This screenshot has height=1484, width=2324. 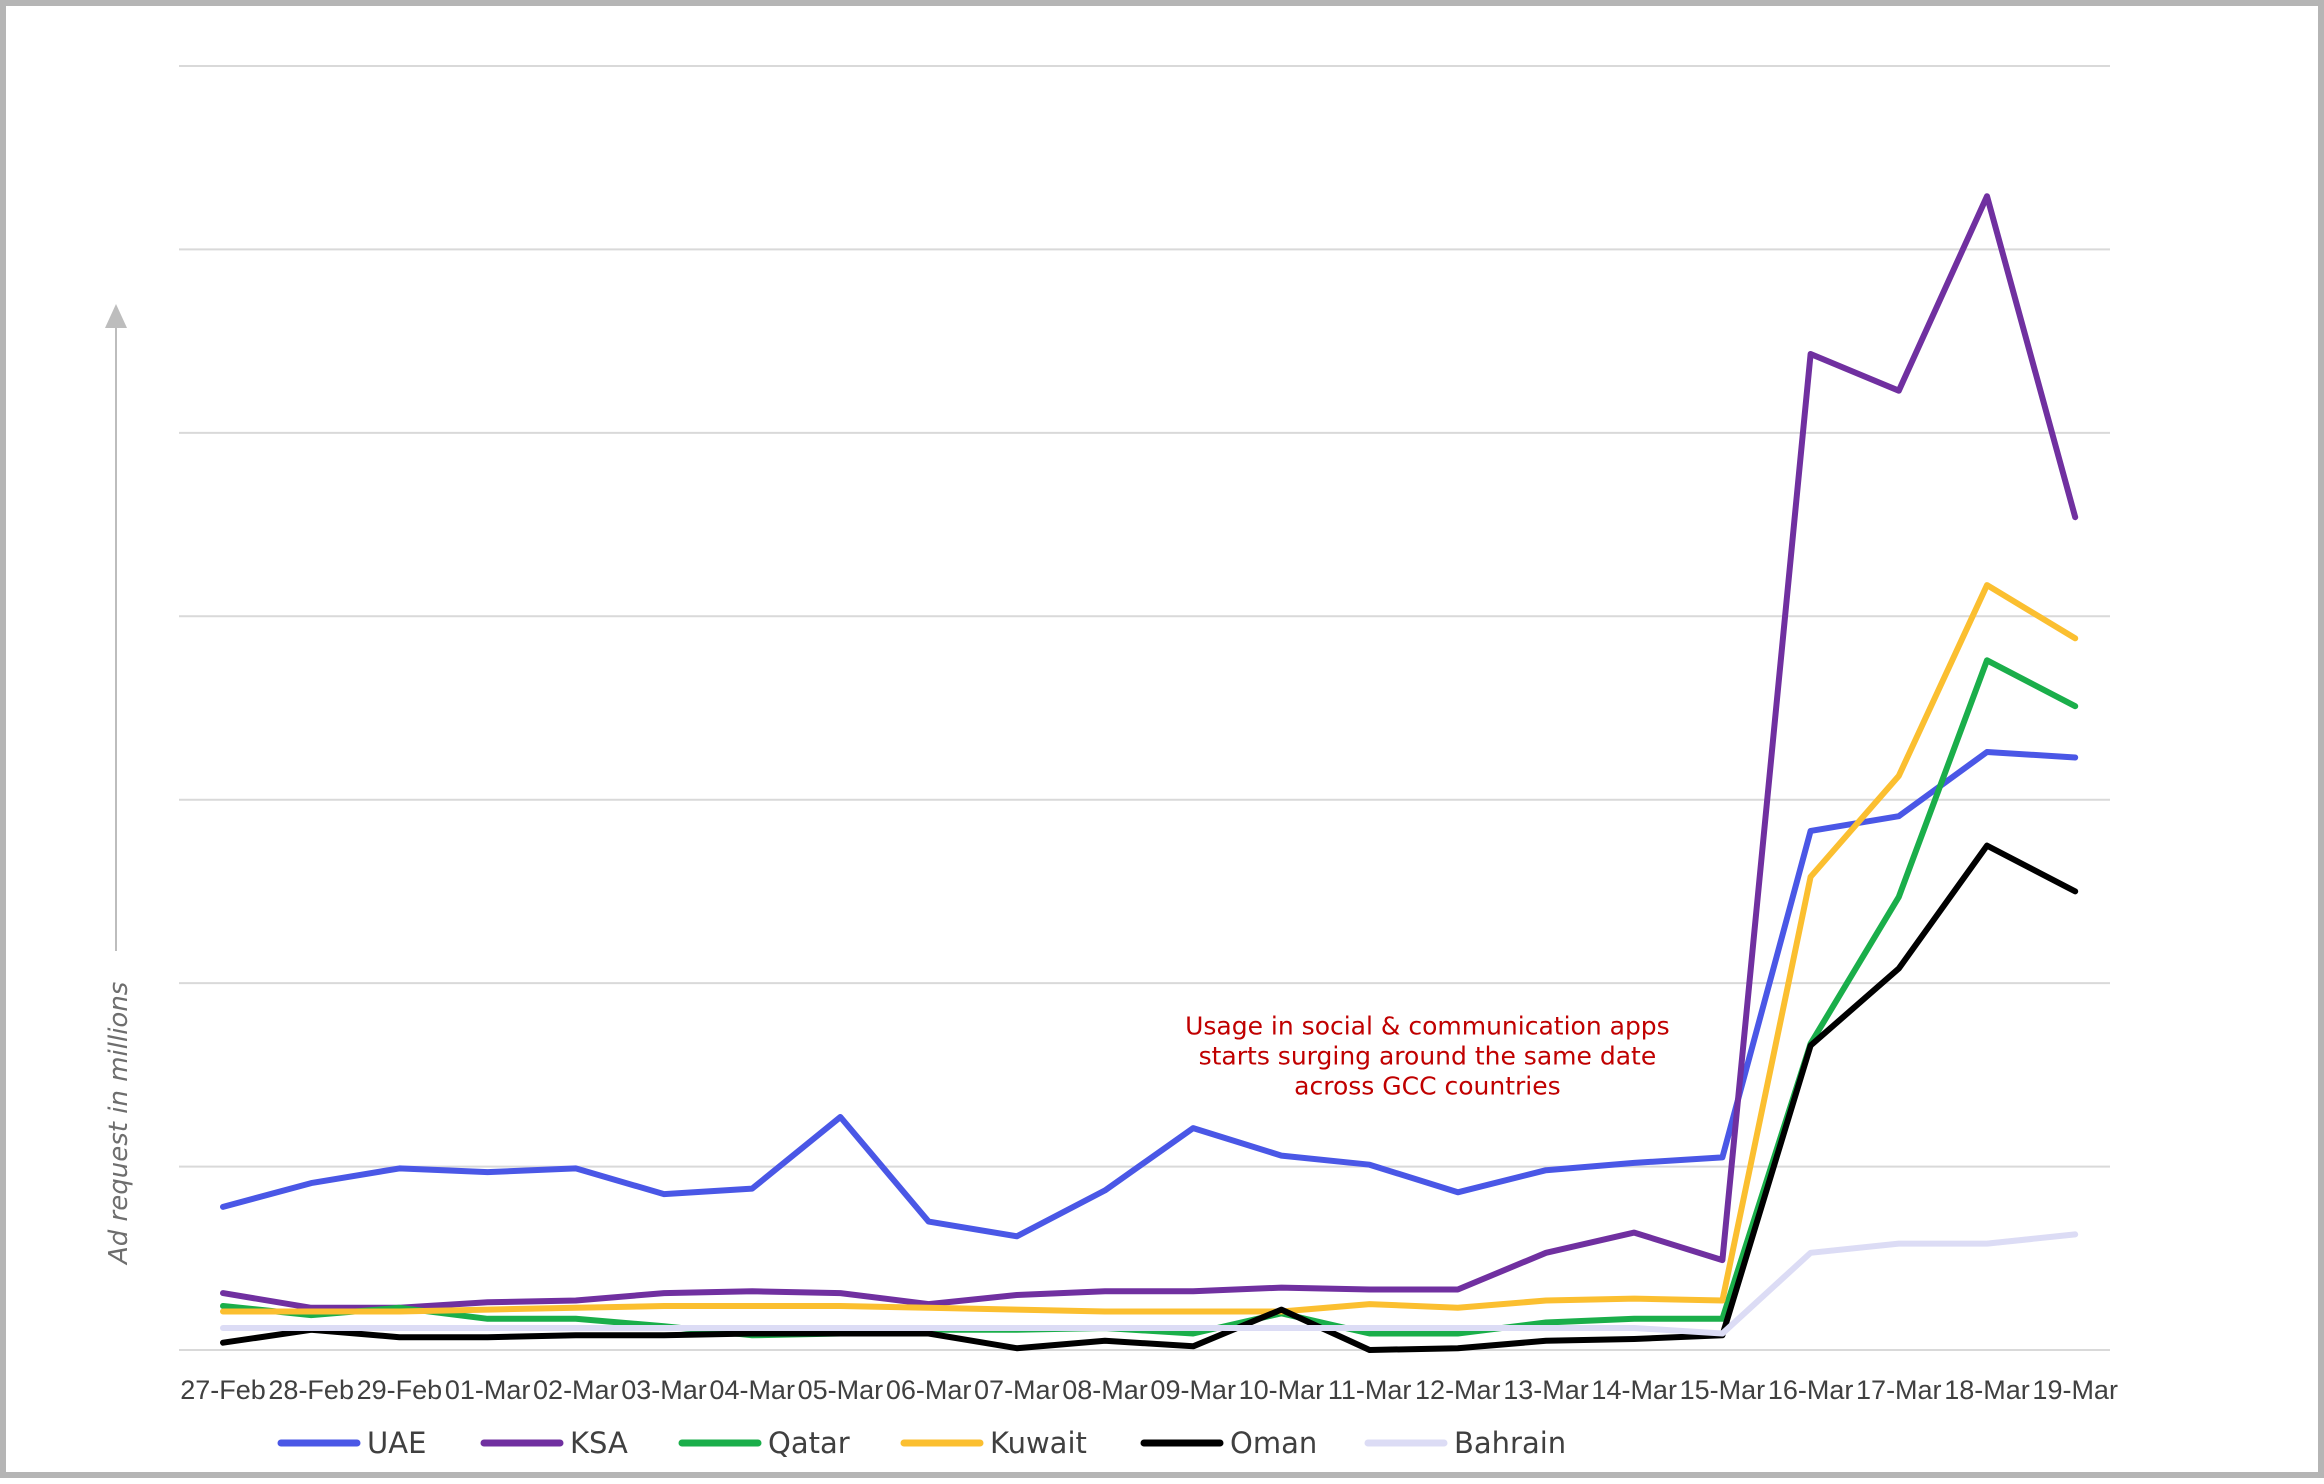 What do you see at coordinates (1899, 1390) in the screenshot?
I see `x-tick-label: 17-Mar` at bounding box center [1899, 1390].